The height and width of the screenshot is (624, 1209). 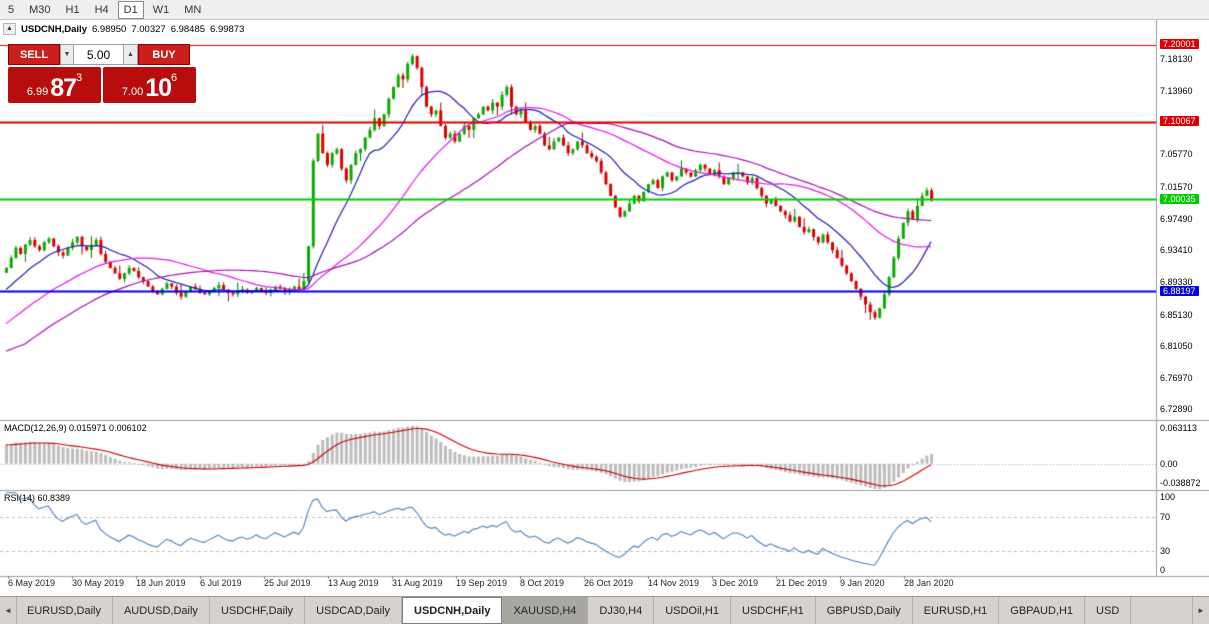 I want to click on volume-decrease-button: ▼, so click(x=67, y=54).